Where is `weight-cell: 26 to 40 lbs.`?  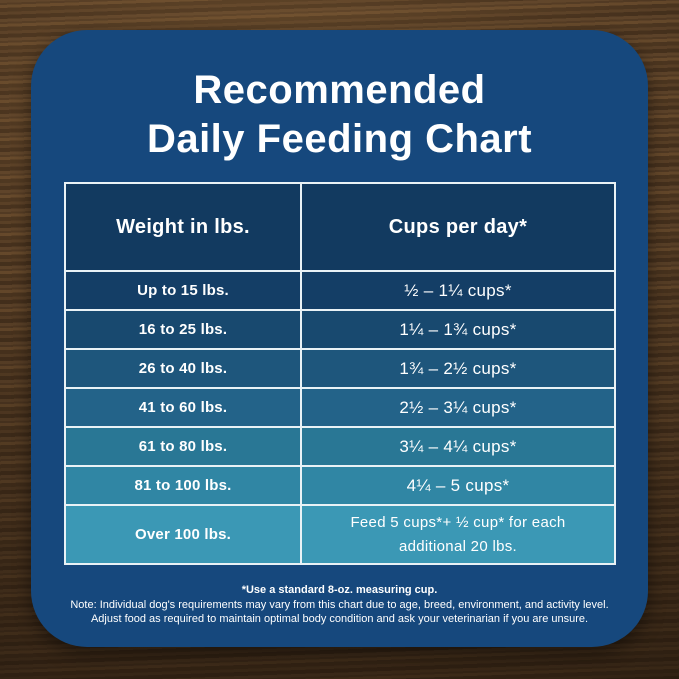
weight-cell: 26 to 40 lbs. is located at coordinates (183, 368).